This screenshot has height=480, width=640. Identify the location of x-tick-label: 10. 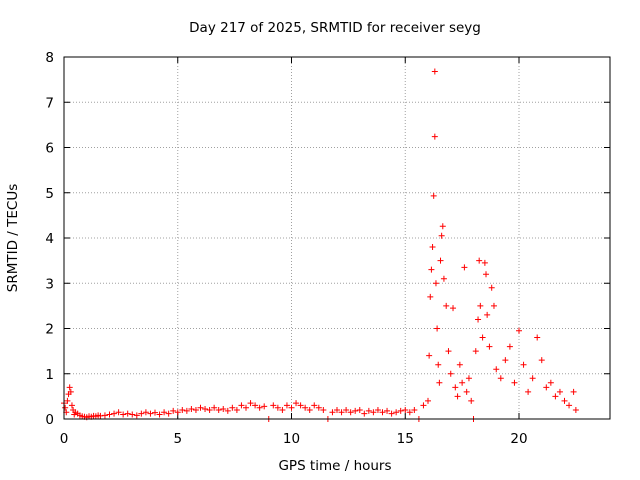
(291, 439).